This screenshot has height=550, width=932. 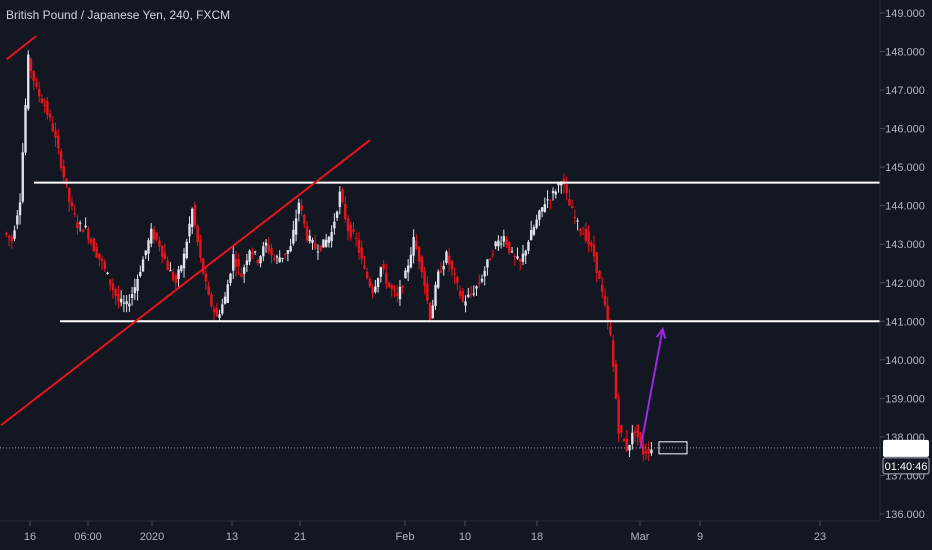 I want to click on last-price-badge: 137.717, so click(x=906, y=448).